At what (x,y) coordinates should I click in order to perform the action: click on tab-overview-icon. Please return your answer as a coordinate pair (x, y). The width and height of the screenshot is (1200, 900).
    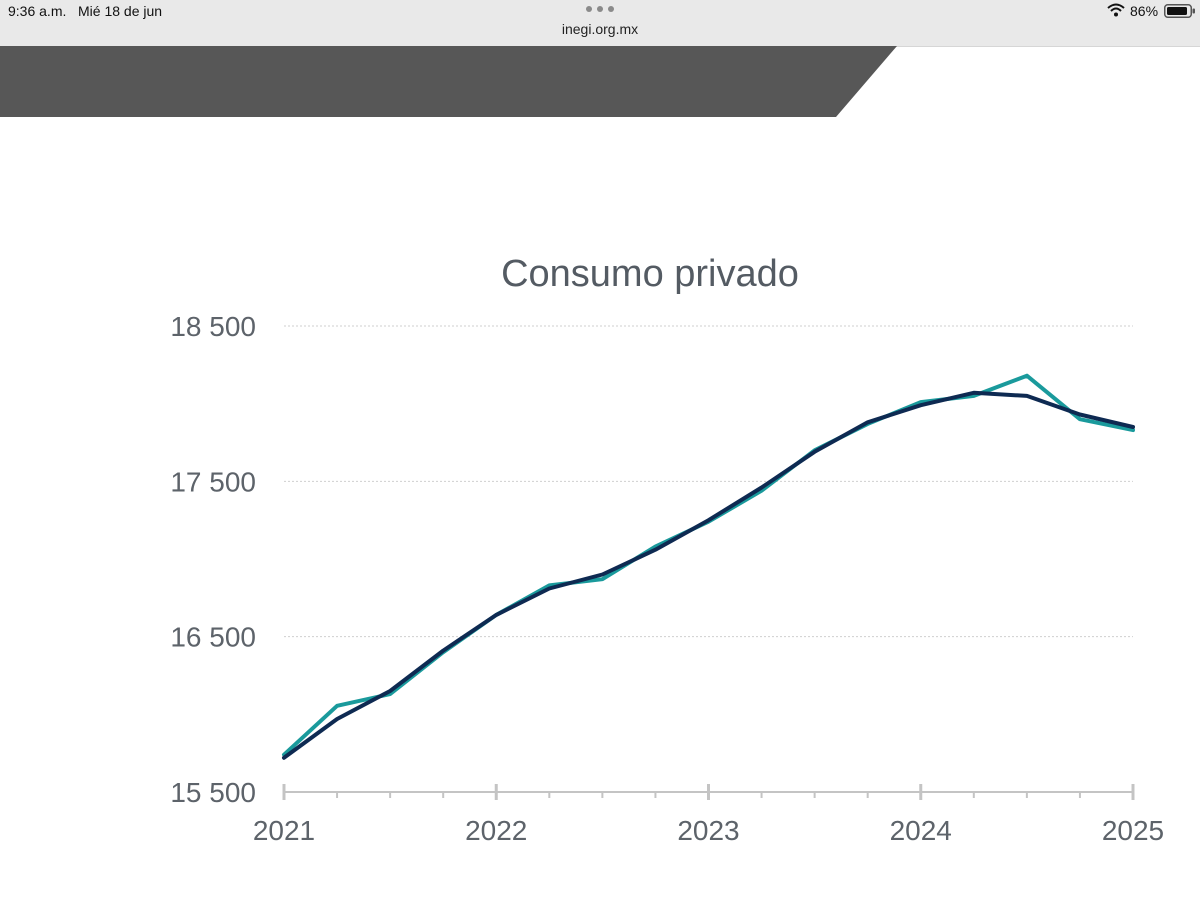
    Looking at the image, I should click on (600, 10).